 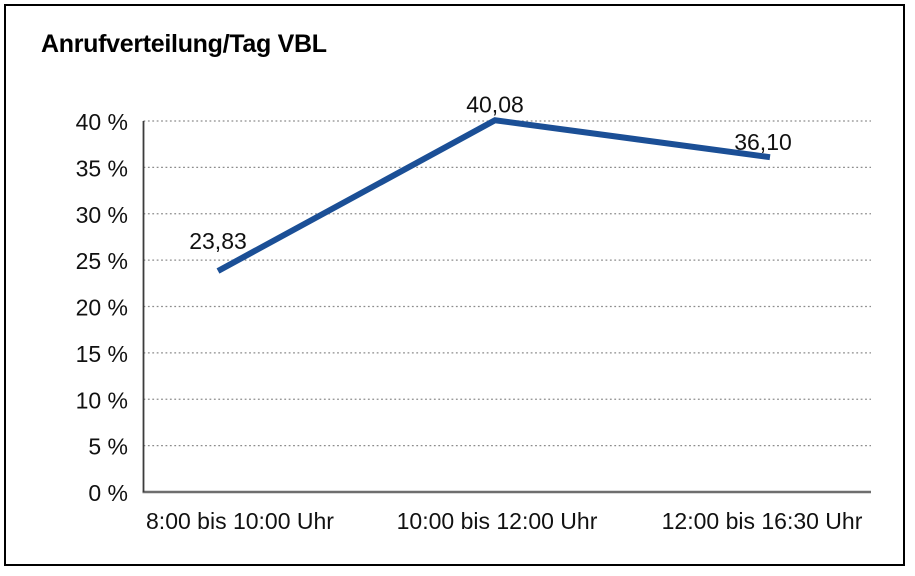 What do you see at coordinates (497, 521) in the screenshot?
I see `x-tick-label: 10:00 bis 12:00 Uhr` at bounding box center [497, 521].